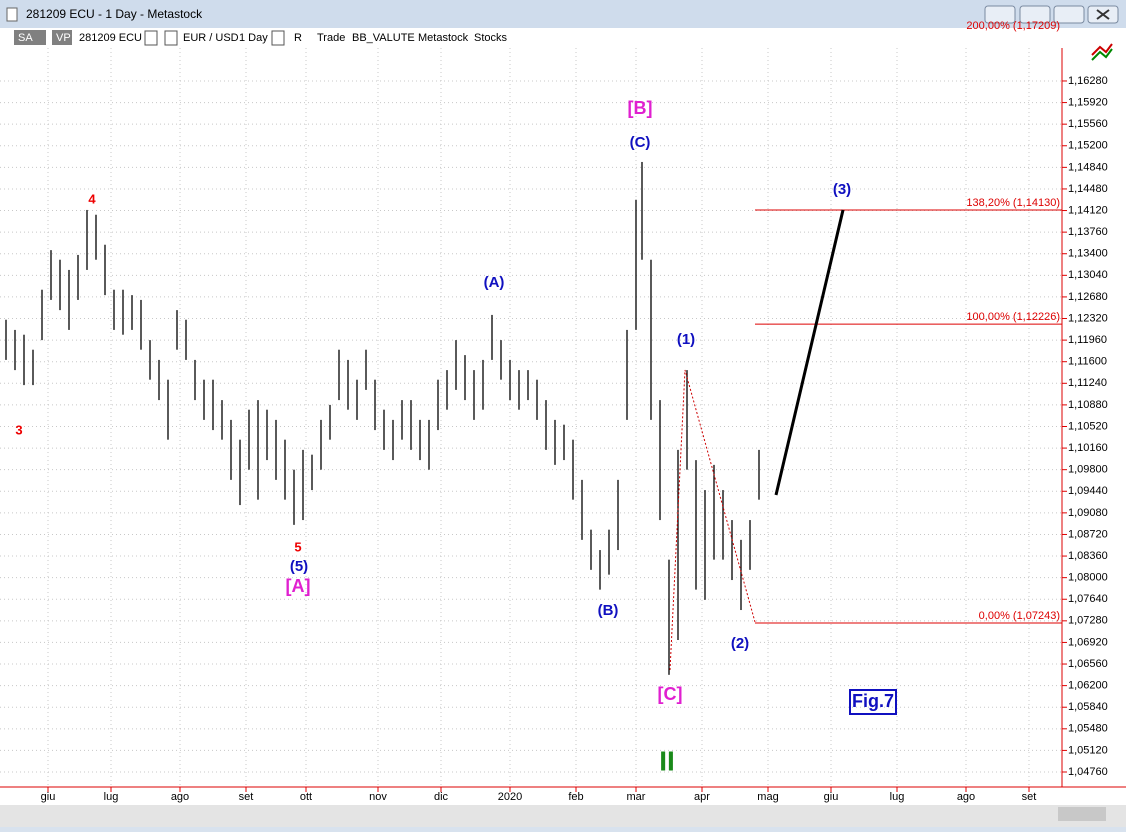  What do you see at coordinates (171, 38) in the screenshot?
I see `pair-dropdown` at bounding box center [171, 38].